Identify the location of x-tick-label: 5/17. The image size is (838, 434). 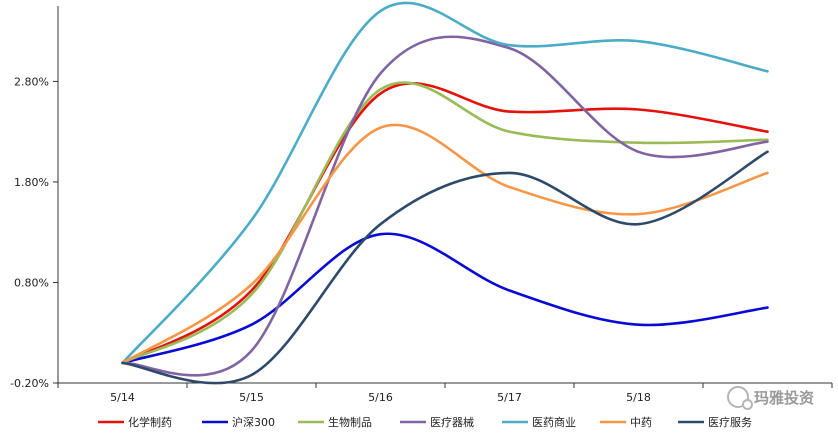
(509, 397).